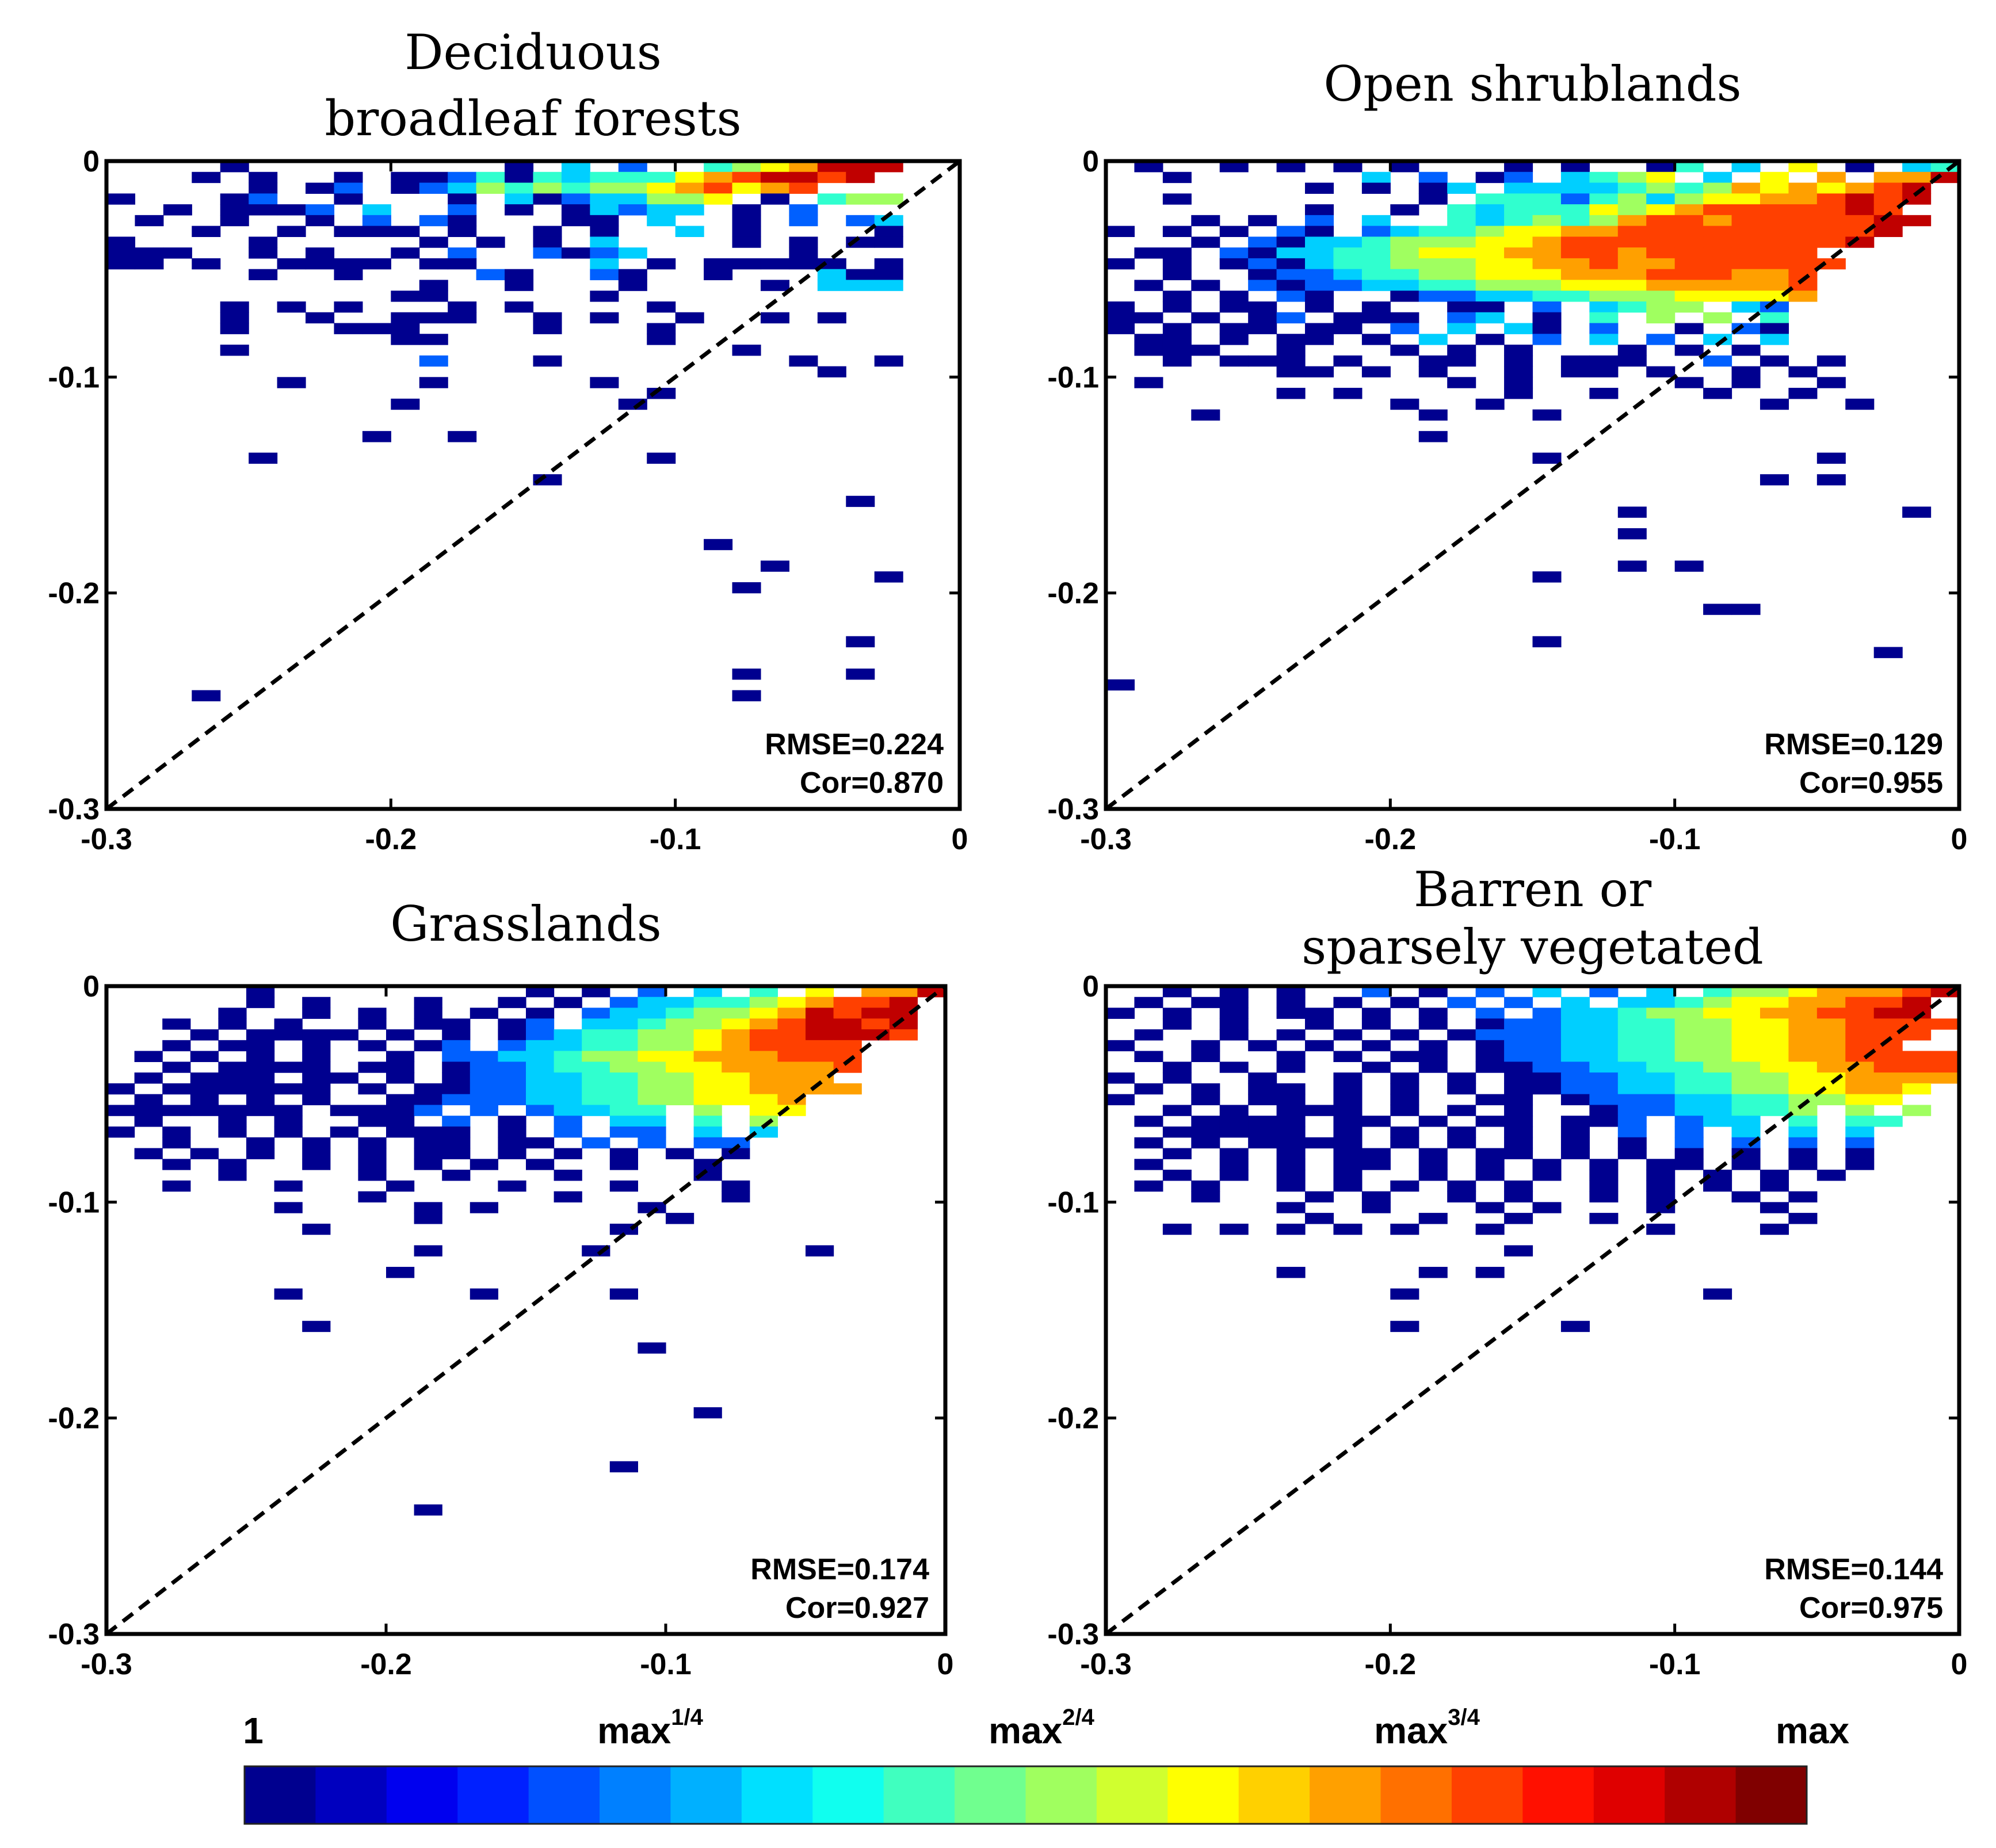 This screenshot has height=1848, width=1996. Describe the element at coordinates (855, 744) in the screenshot. I see `rmse-label: RMSE=0.224` at that location.